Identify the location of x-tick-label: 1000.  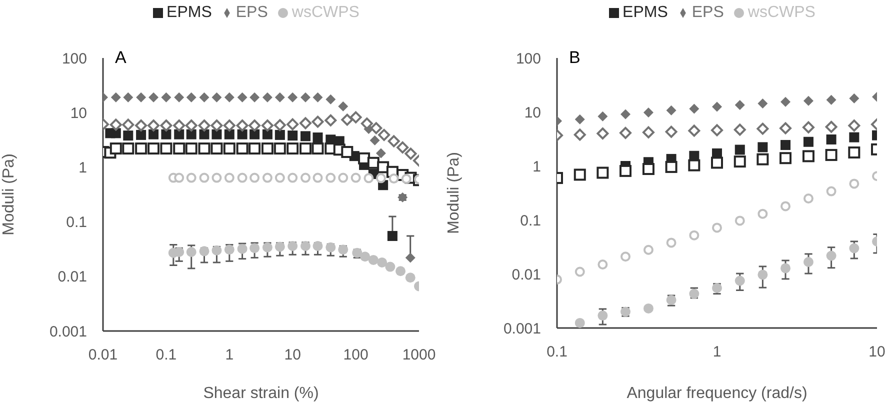
(419, 355).